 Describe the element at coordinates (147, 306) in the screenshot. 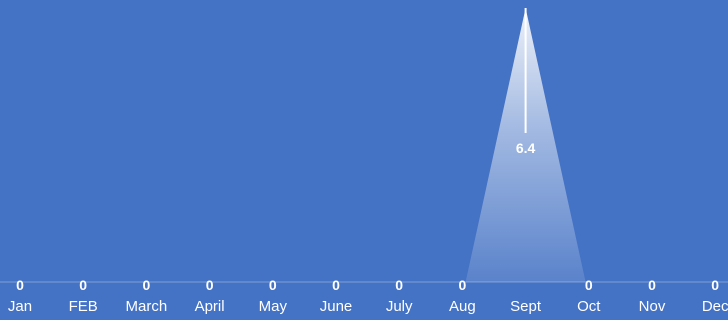

I see `tick-label-march: March` at that location.